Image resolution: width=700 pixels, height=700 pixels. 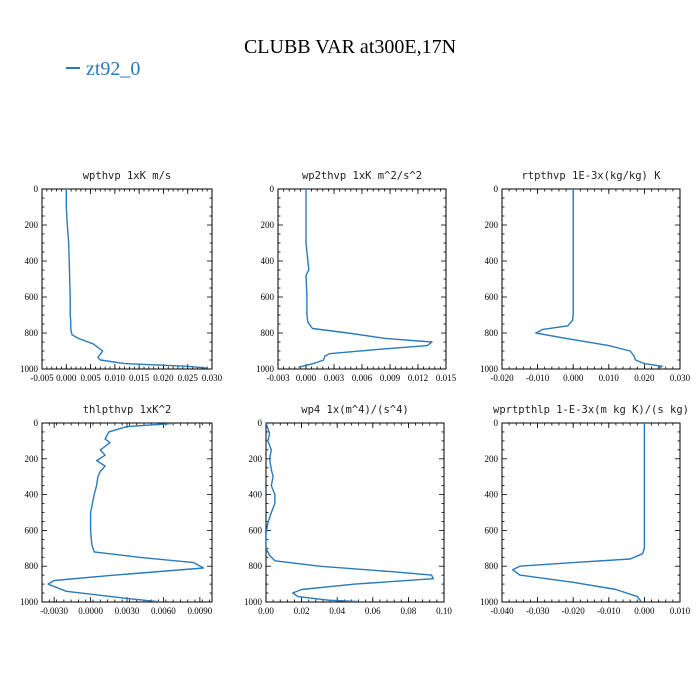 What do you see at coordinates (127, 176) in the screenshot?
I see `panel-title: wpthvp 1xK m/s` at bounding box center [127, 176].